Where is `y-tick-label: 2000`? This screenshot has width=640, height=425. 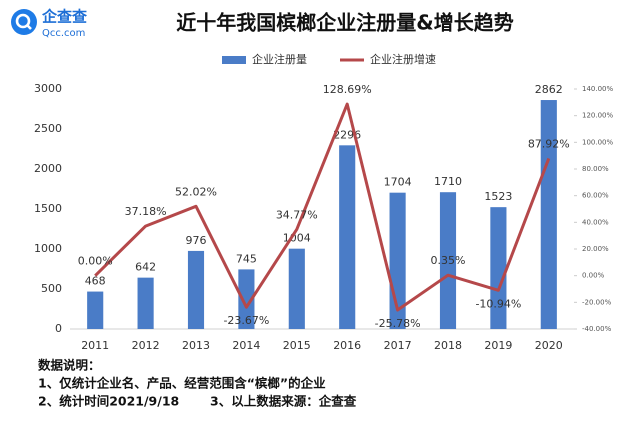
y-tick-label: 2000 is located at coordinates (48, 168).